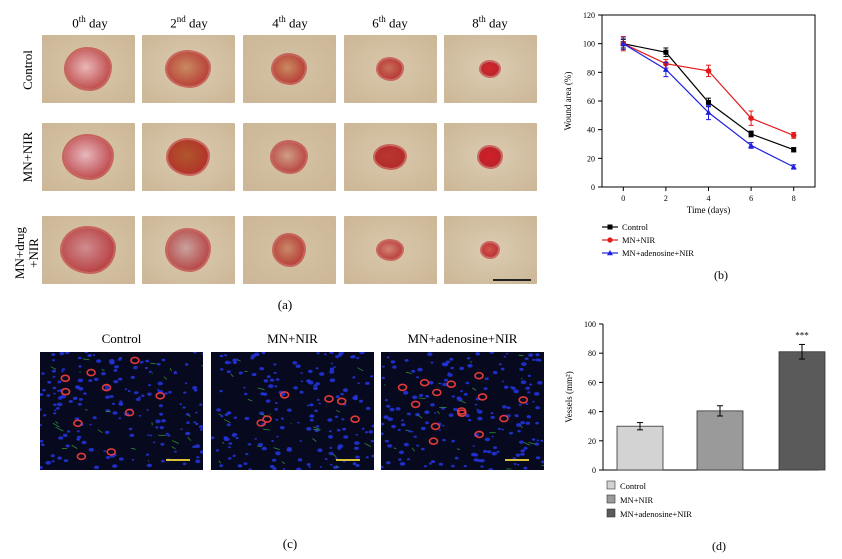 This screenshot has height=559, width=842. Describe the element at coordinates (512, 280) in the screenshot. I see `photo-scale-bar` at that location.